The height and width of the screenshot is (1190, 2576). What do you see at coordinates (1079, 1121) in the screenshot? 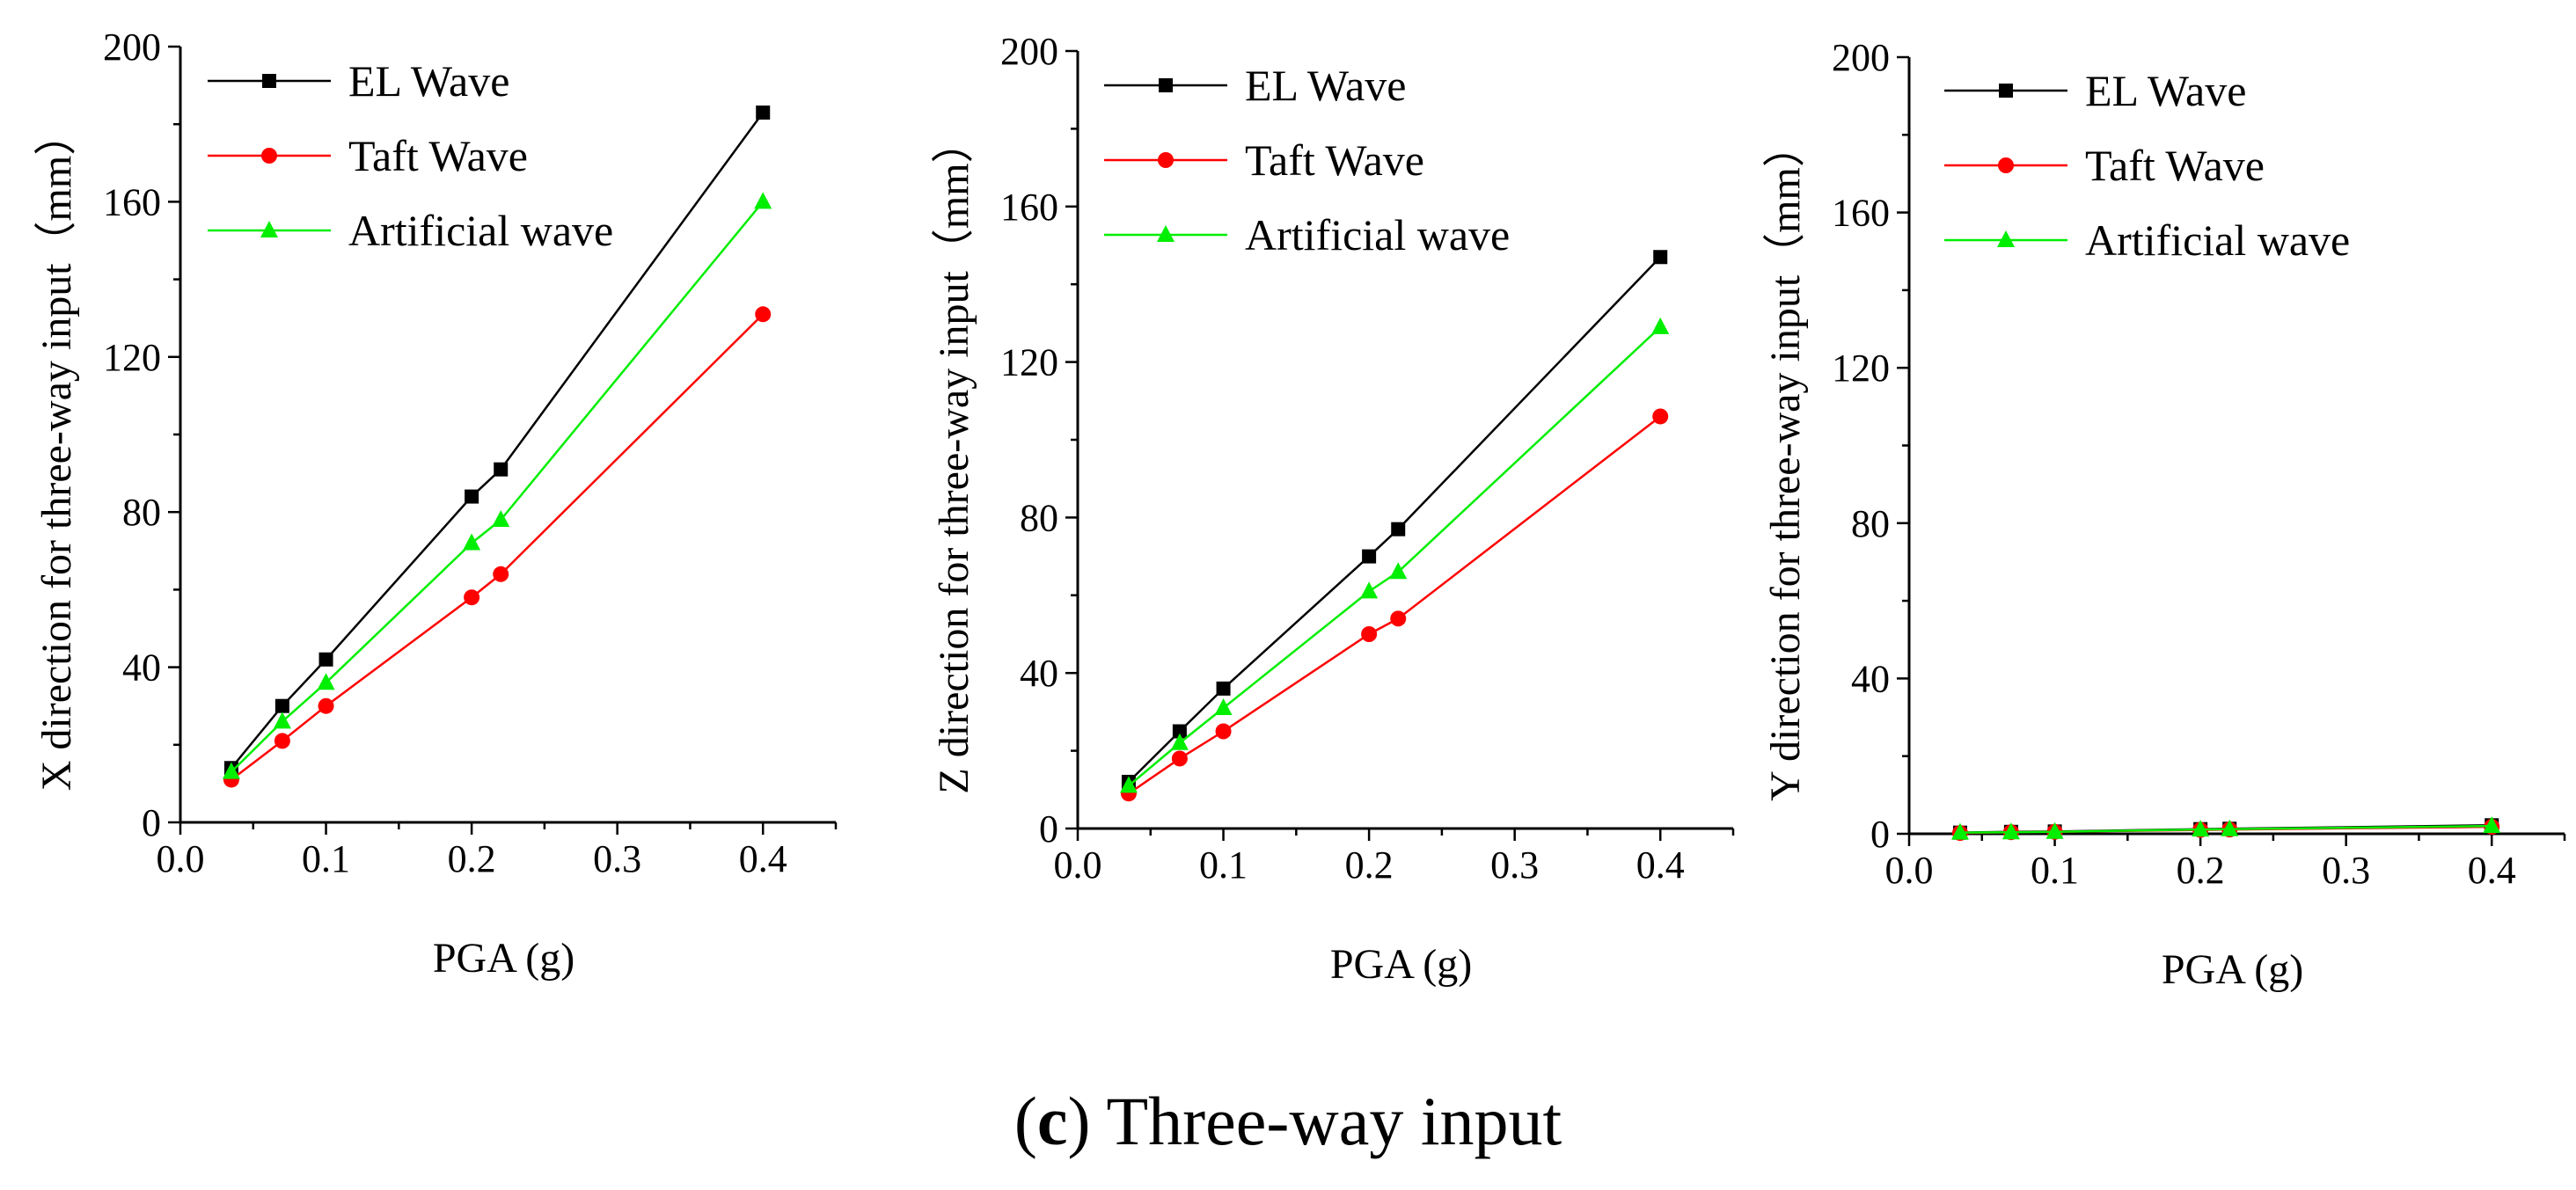
I see `caption-close-paren: )` at bounding box center [1079, 1121].